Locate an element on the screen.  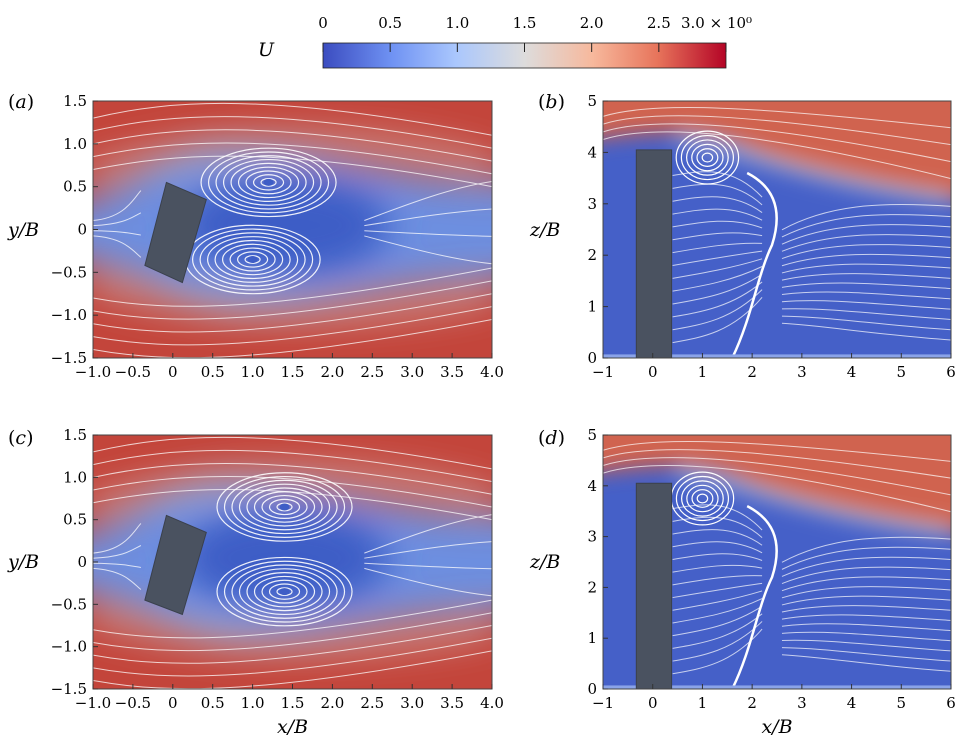
panel-label: (d) is located at coordinates (551, 438).